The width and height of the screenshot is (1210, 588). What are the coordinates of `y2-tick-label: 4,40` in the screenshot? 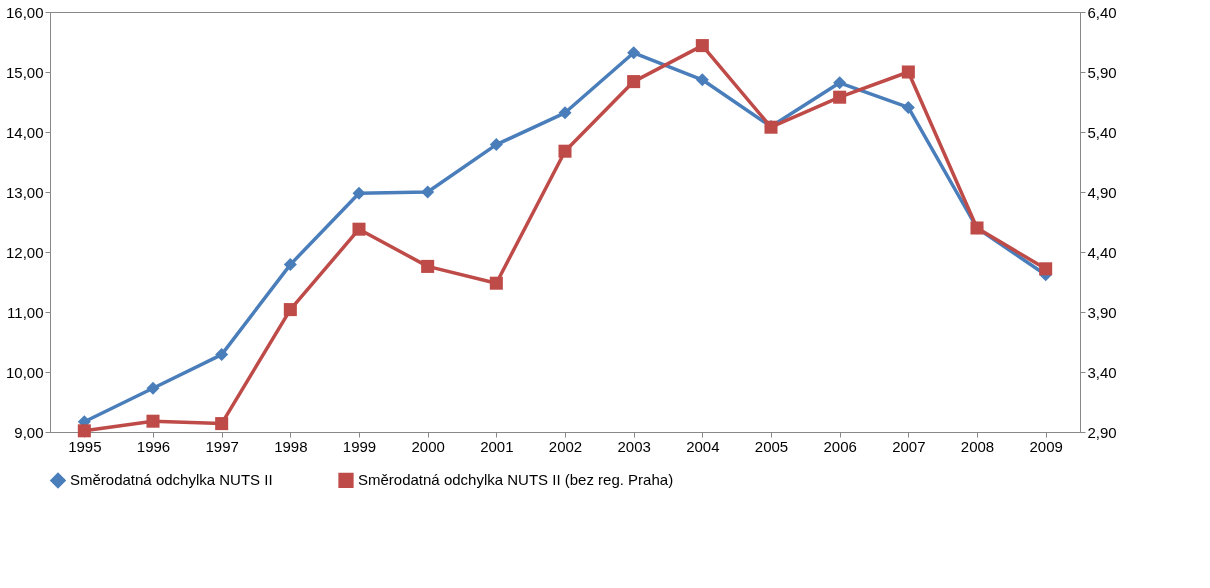 It's located at (1102, 252).